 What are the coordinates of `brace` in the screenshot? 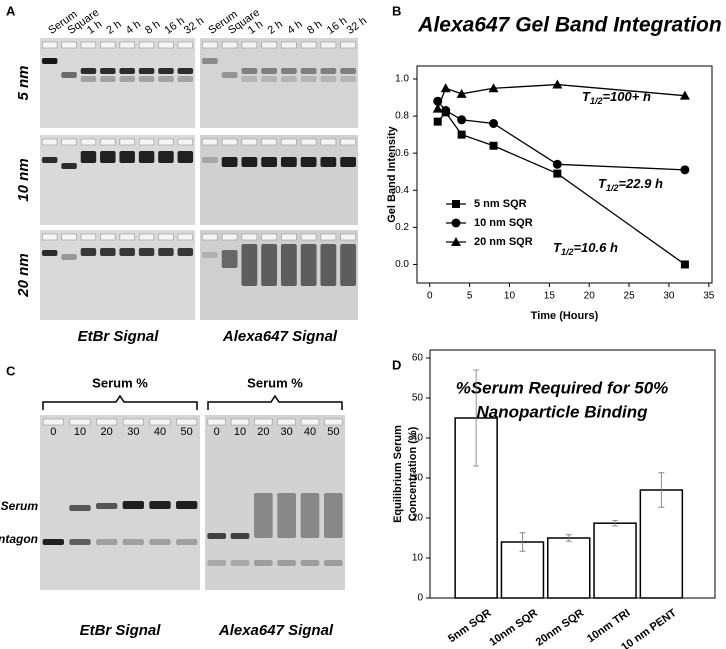 It's located at (120, 402).